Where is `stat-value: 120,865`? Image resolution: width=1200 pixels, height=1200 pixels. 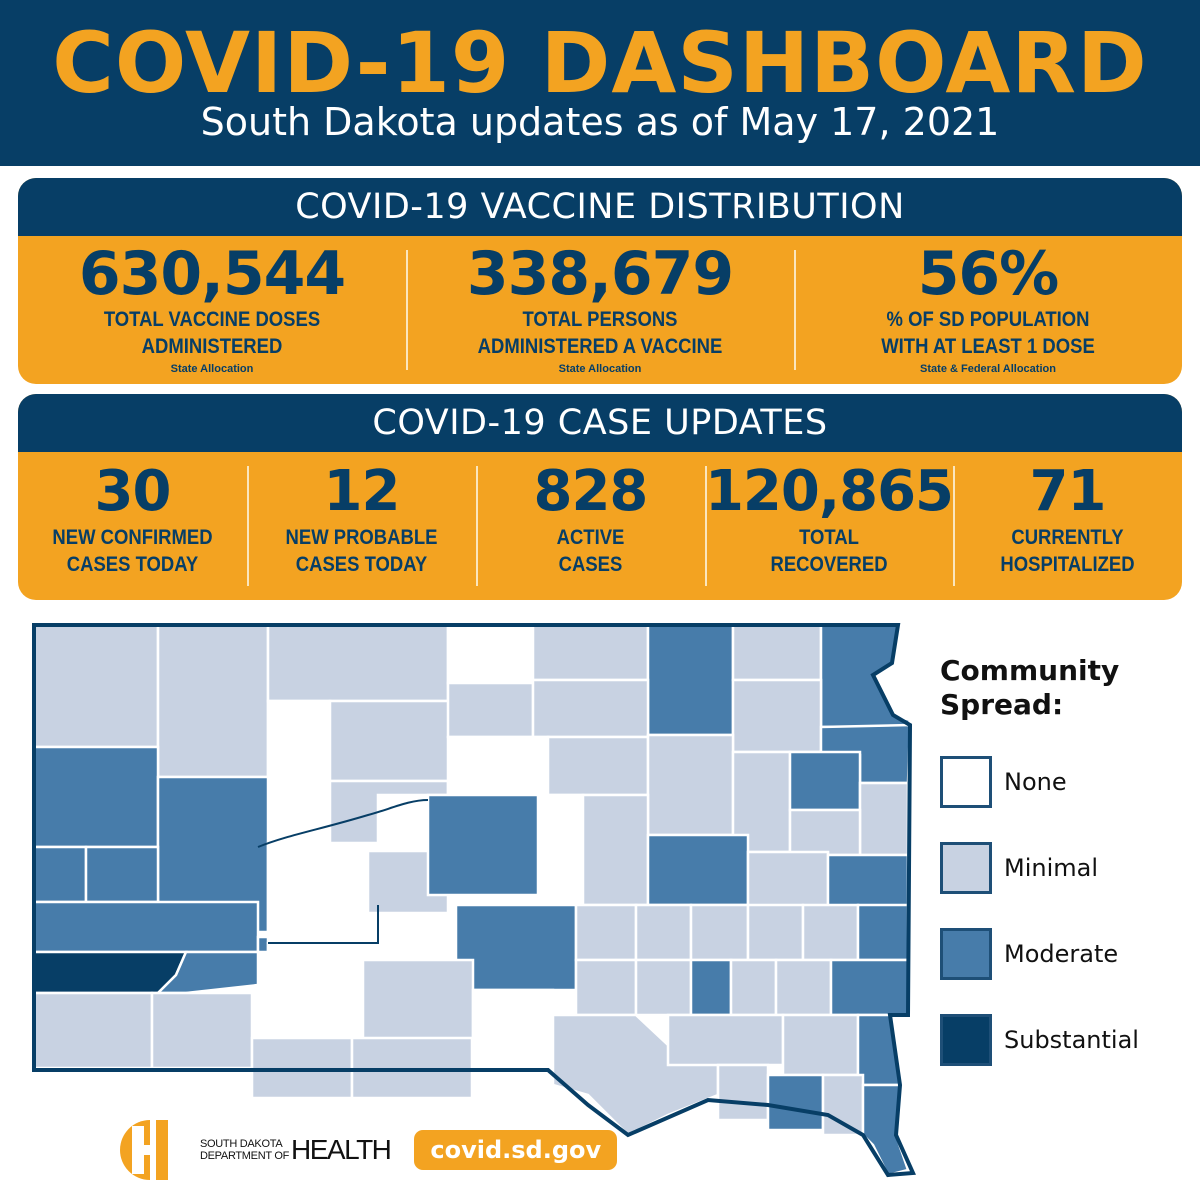
stat-value: 120,865 is located at coordinates (829, 491).